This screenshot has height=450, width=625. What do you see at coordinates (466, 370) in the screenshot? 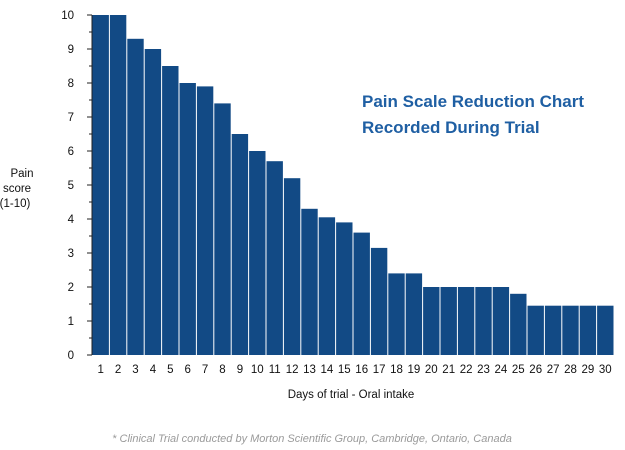
I see `x-tick-label: 22` at bounding box center [466, 370].